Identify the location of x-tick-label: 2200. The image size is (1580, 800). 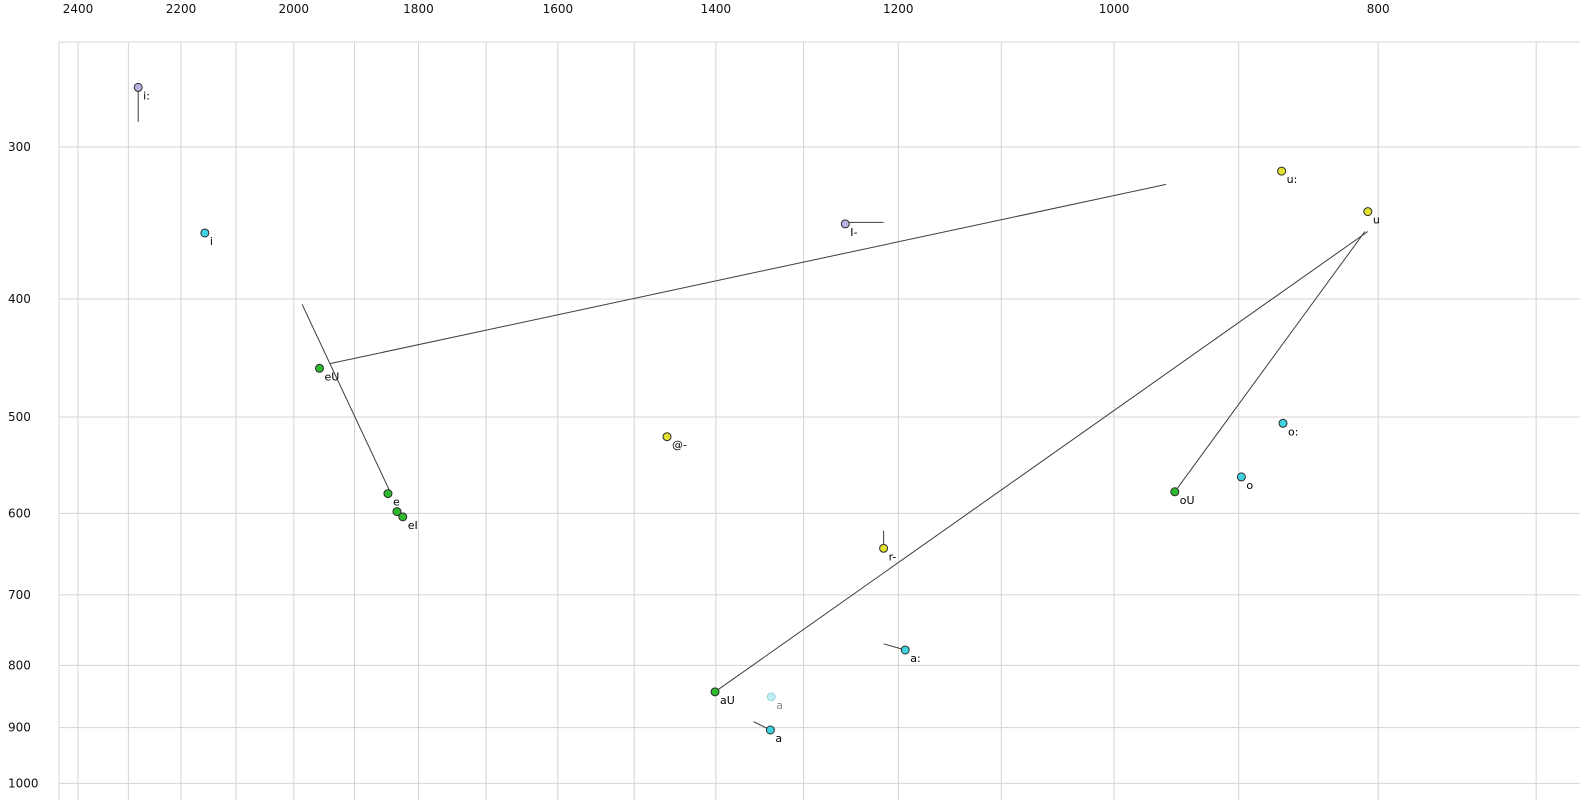
(181, 9).